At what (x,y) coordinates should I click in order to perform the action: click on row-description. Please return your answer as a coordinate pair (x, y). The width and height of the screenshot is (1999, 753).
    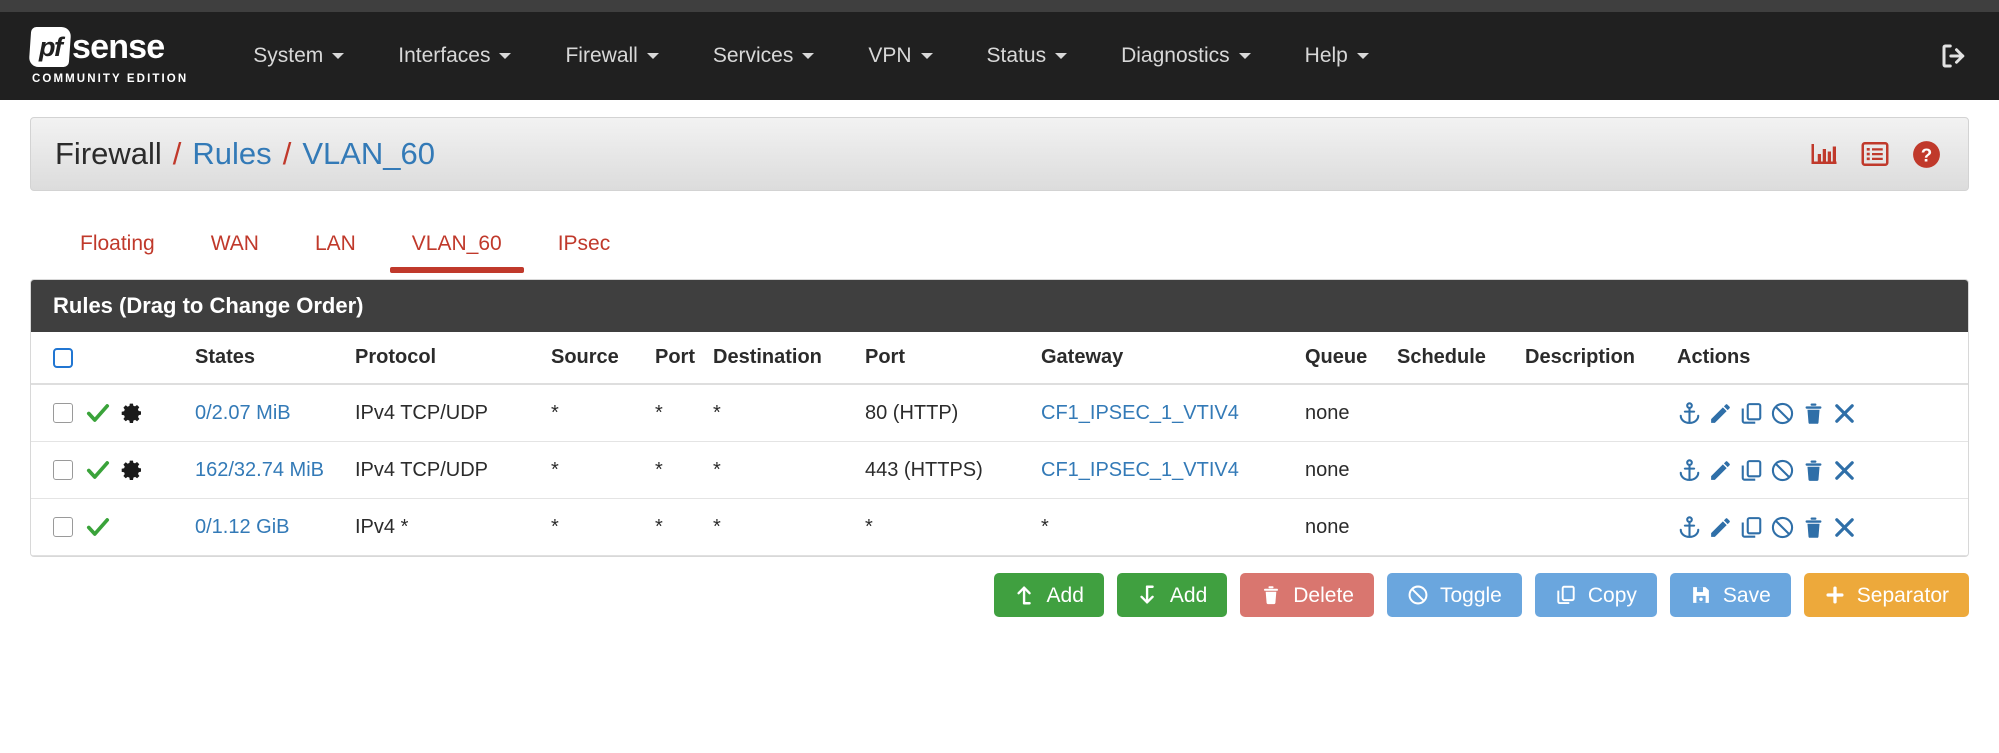
    Looking at the image, I should click on (1595, 527).